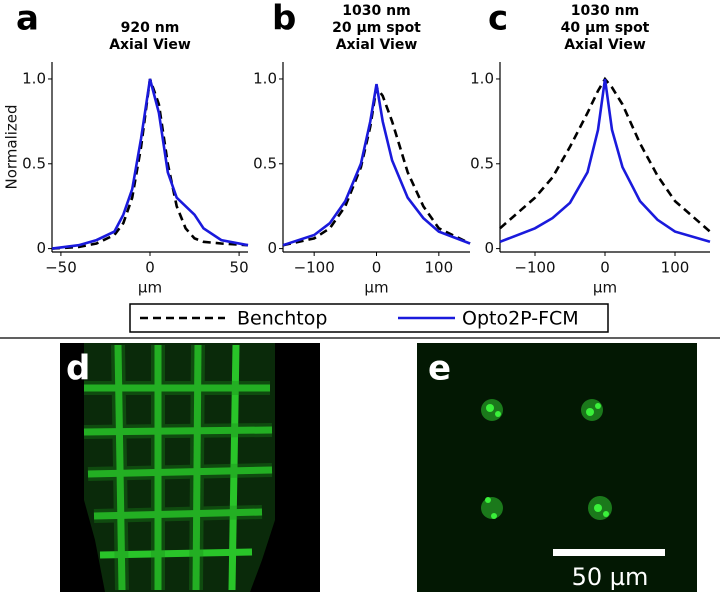  I want to click on chart-title: 40 µm spot, so click(605, 28).